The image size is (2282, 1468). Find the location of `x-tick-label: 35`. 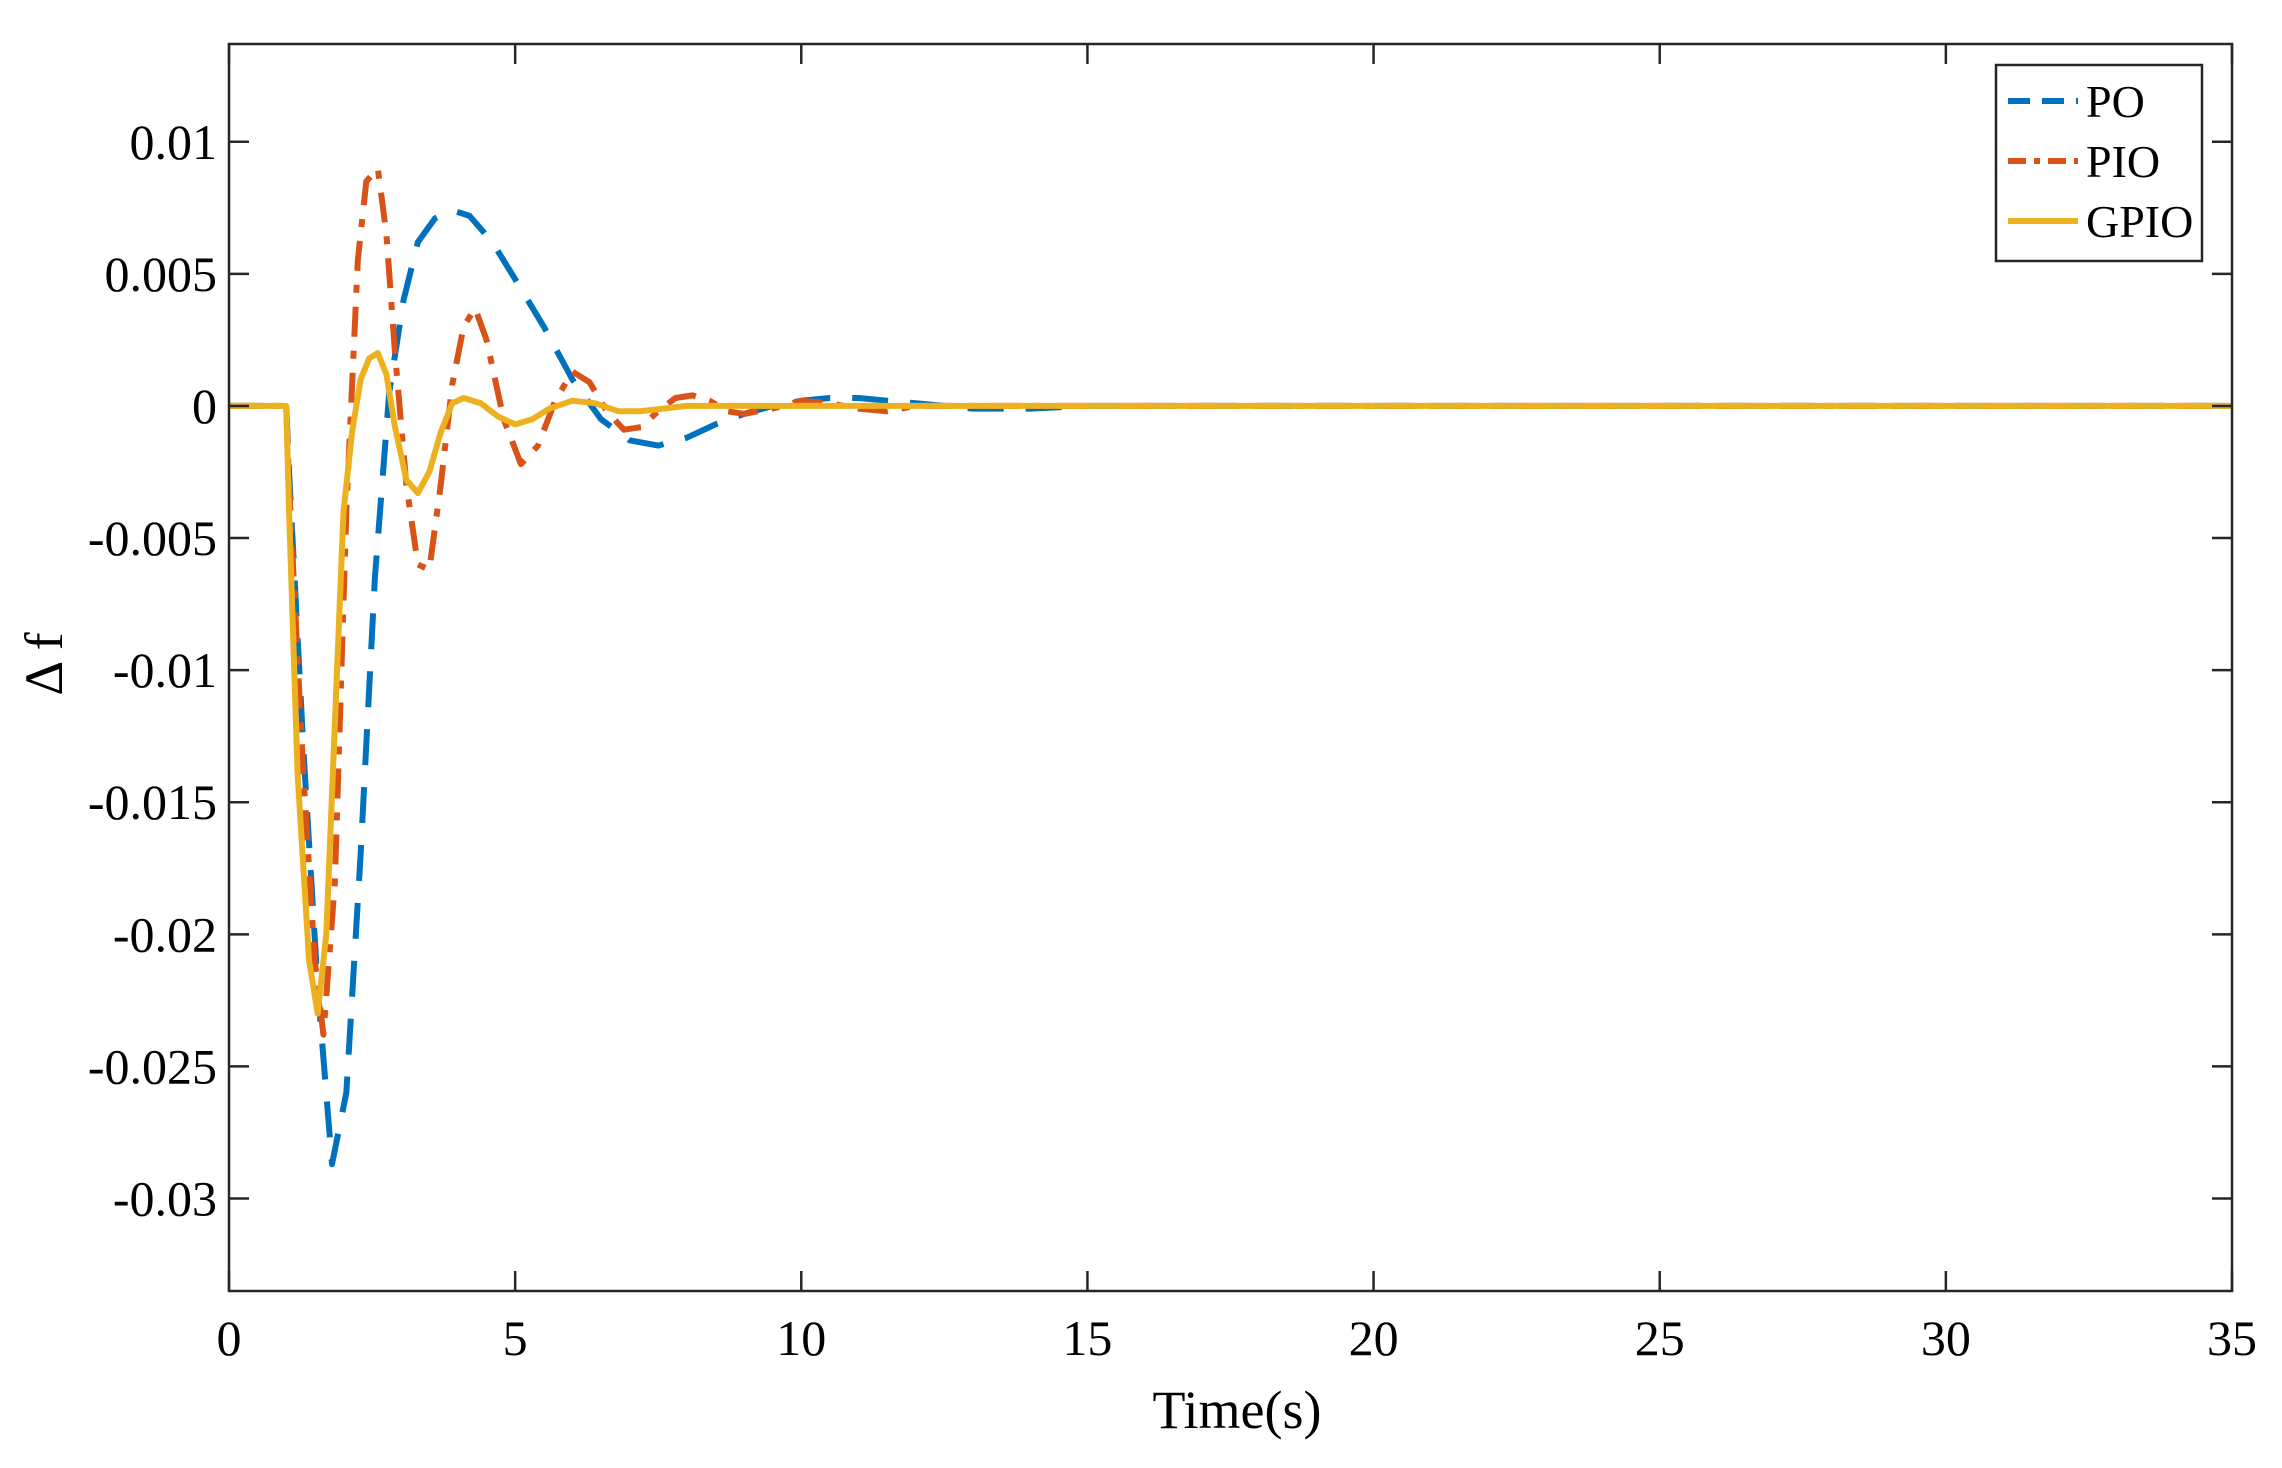

x-tick-label: 35 is located at coordinates (2232, 1338).